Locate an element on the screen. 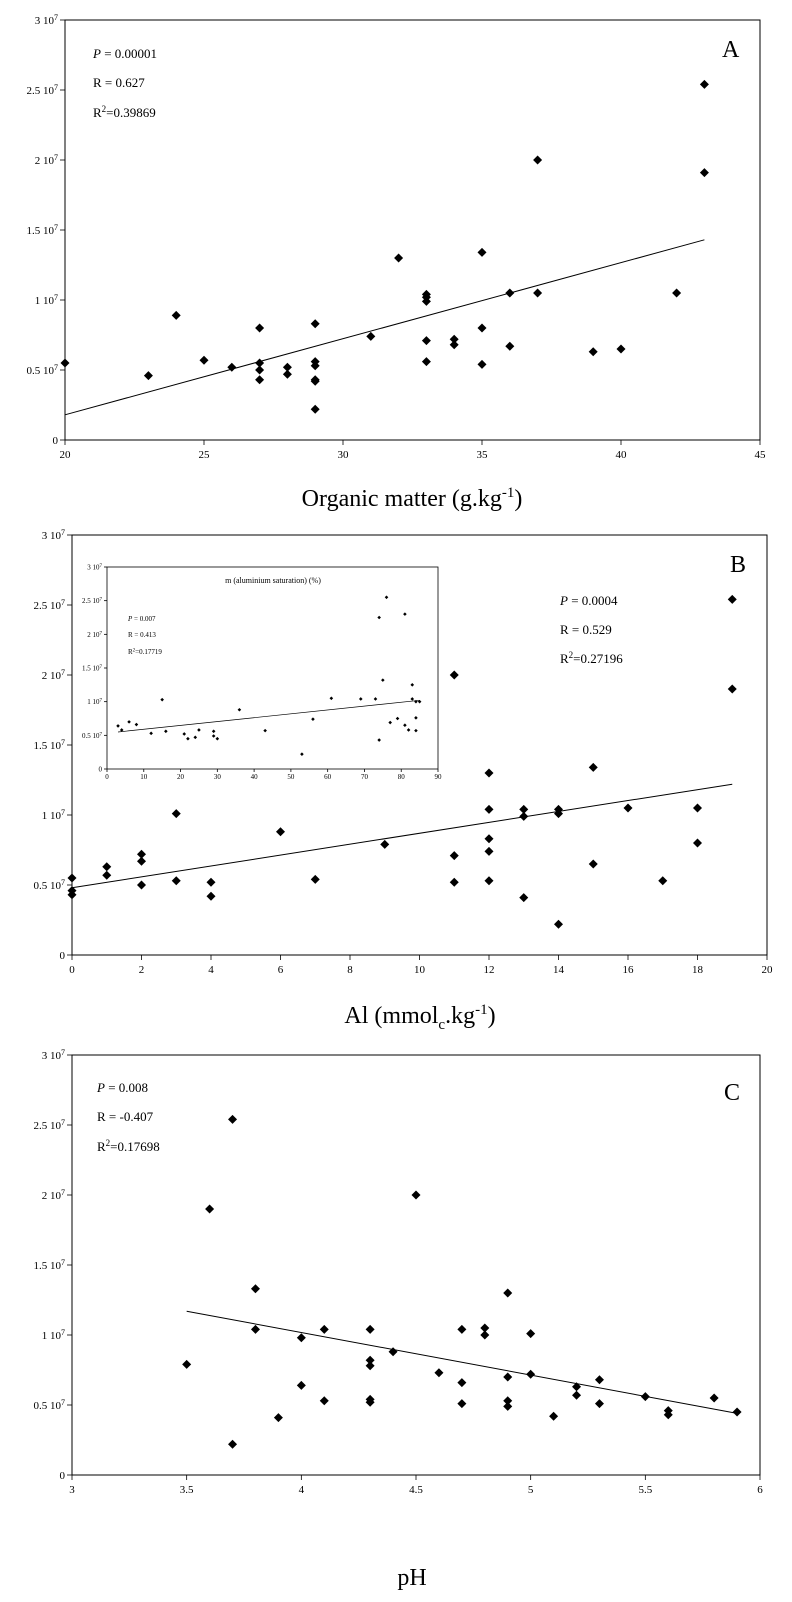 This screenshot has width=792, height=1602. x-axis-label-mid: .kg is located at coordinates (460, 1016).